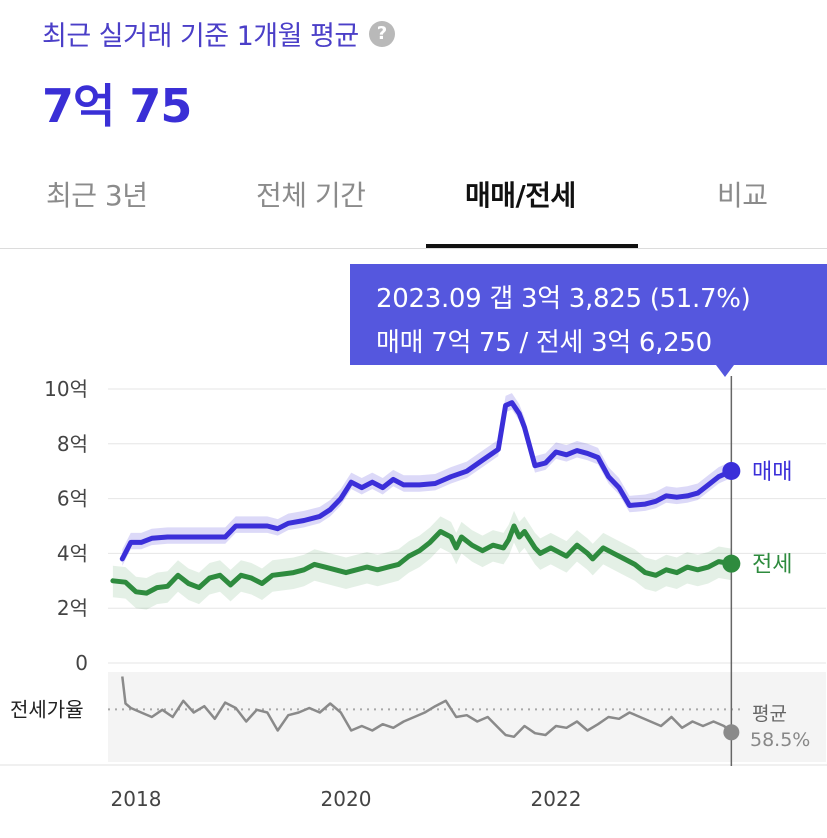 This screenshot has height=838, width=827. What do you see at coordinates (346, 799) in the screenshot?
I see `x-tick-label: 2020` at bounding box center [346, 799].